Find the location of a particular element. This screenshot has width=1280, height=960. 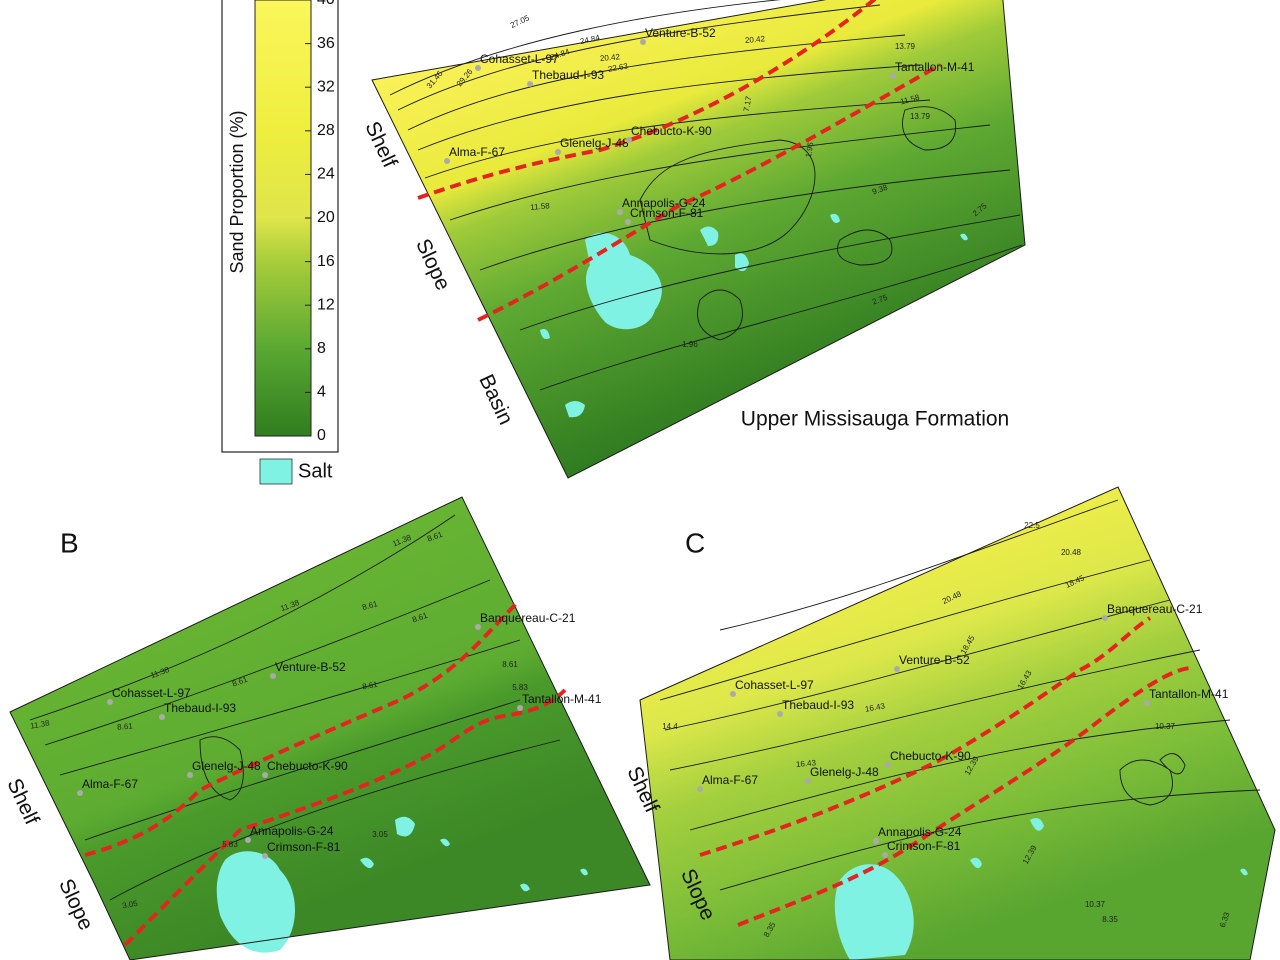

contour-label: 11.38 is located at coordinates (40, 724).